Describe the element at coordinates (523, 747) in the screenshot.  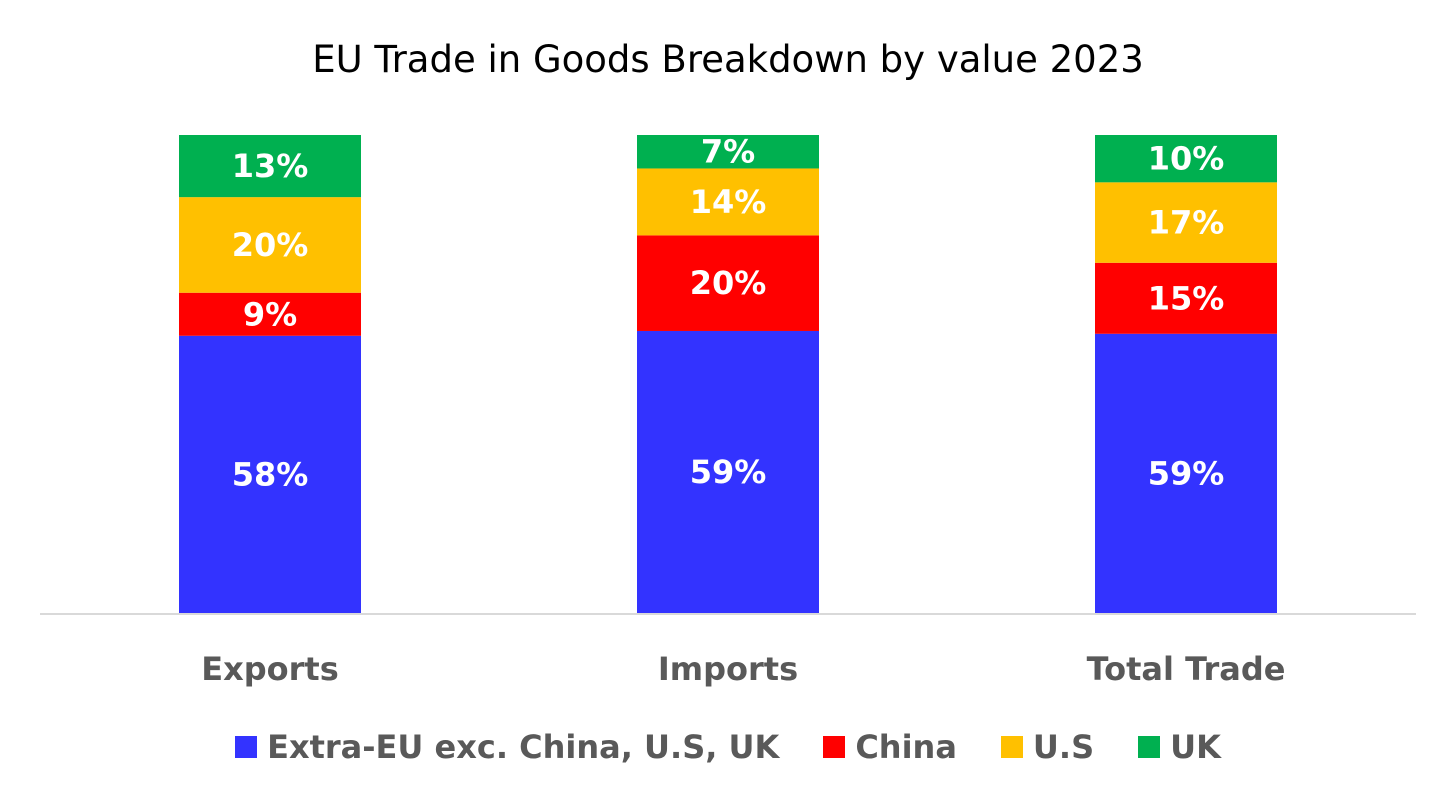
I see `legend-label: Extra-EU exc. China, U.S, UK` at that location.